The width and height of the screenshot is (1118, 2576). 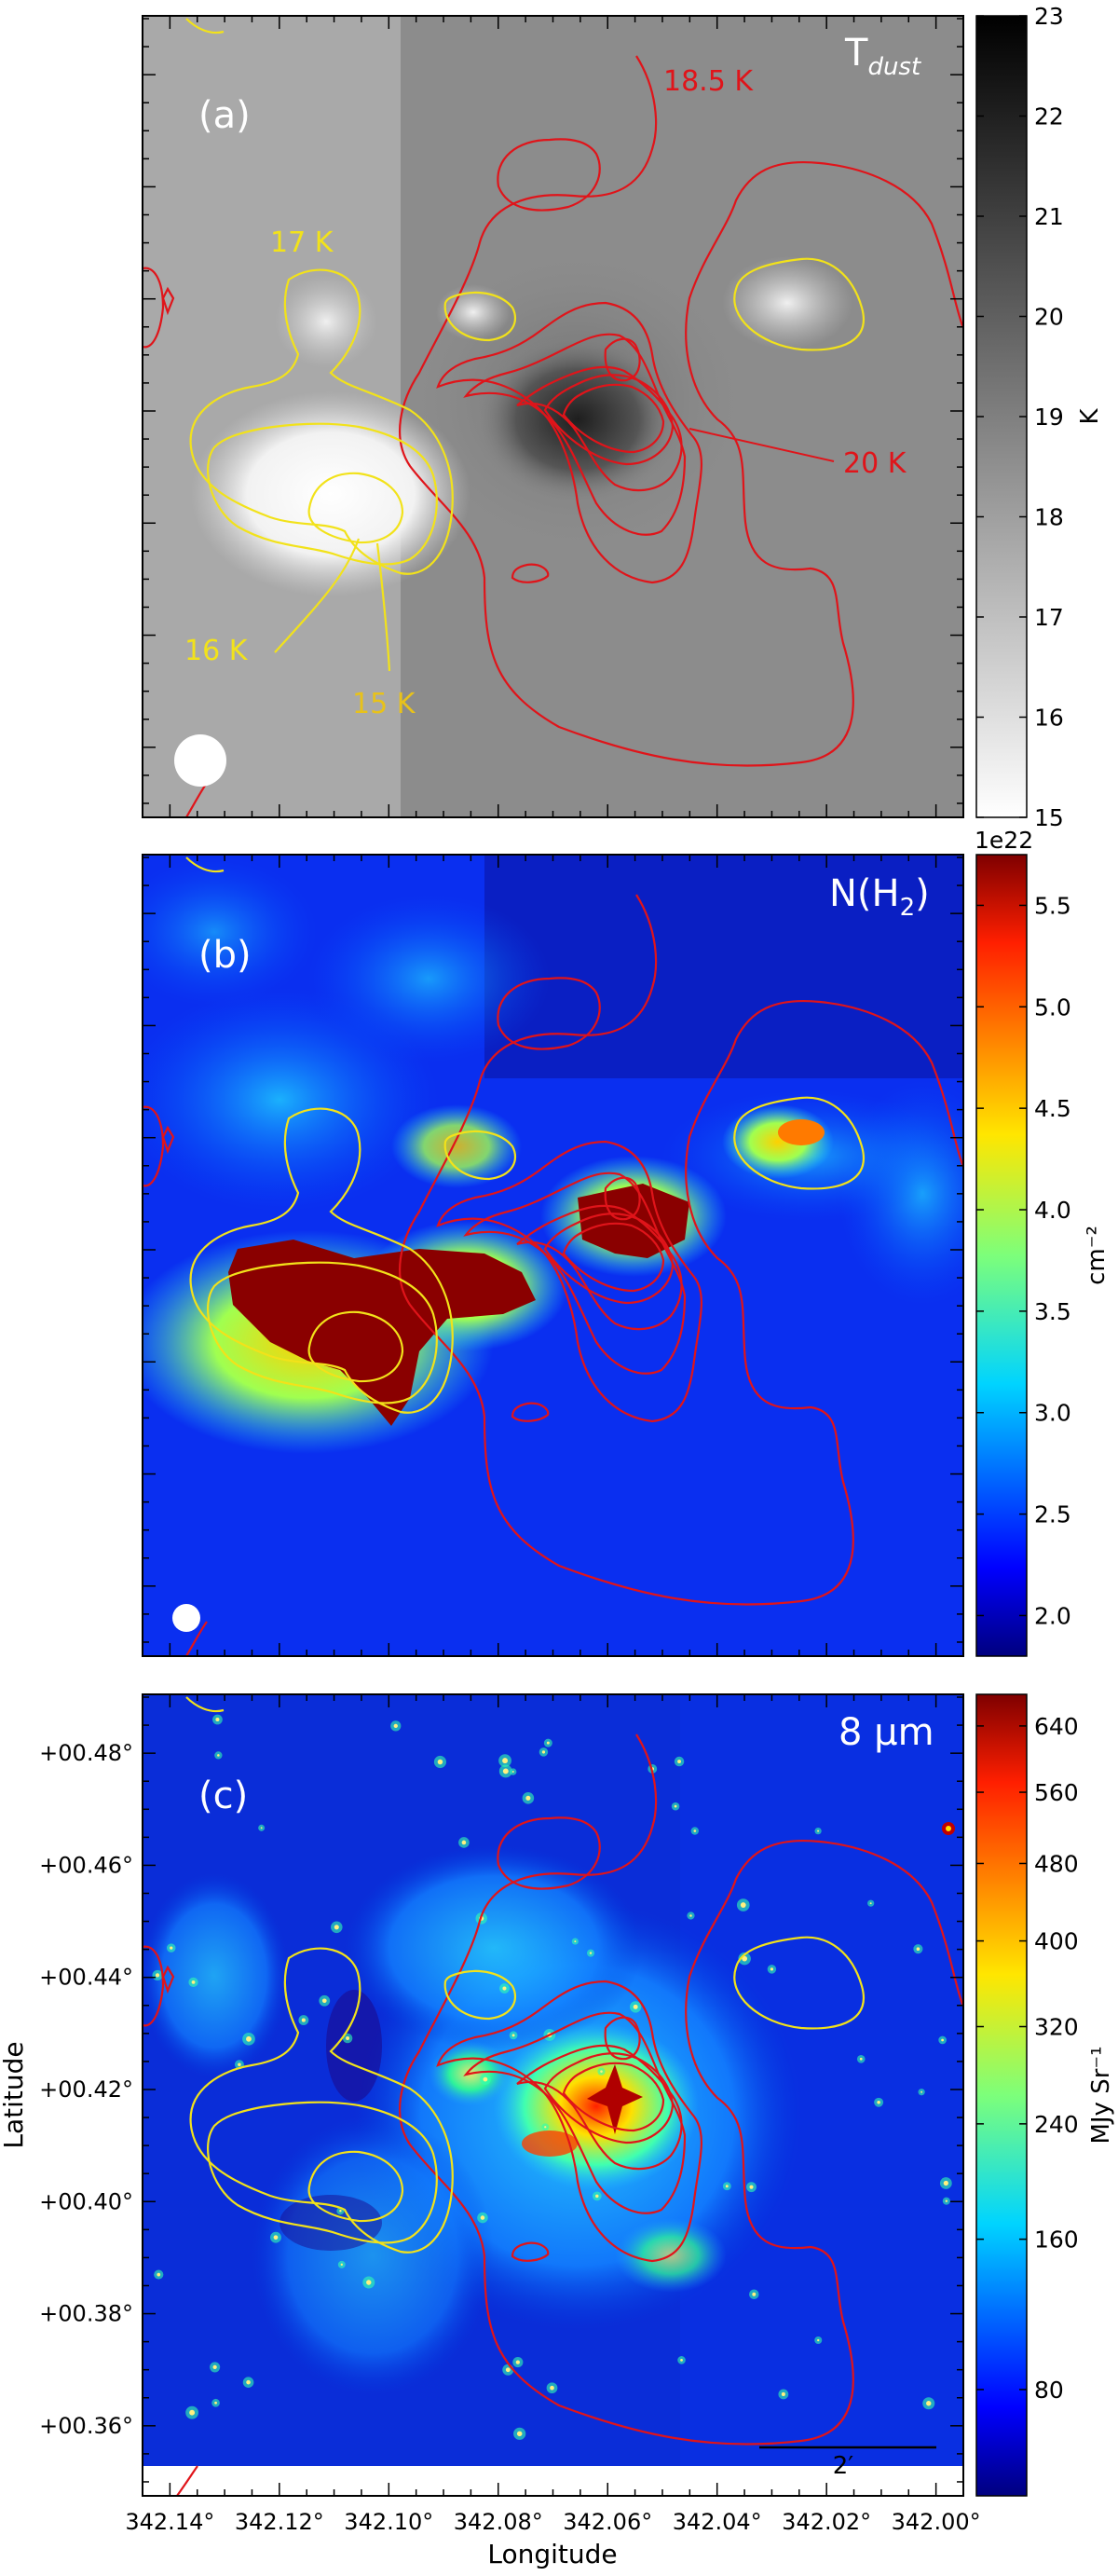 What do you see at coordinates (875, 463) in the screenshot?
I see `contour-label-20k: 20 K` at bounding box center [875, 463].